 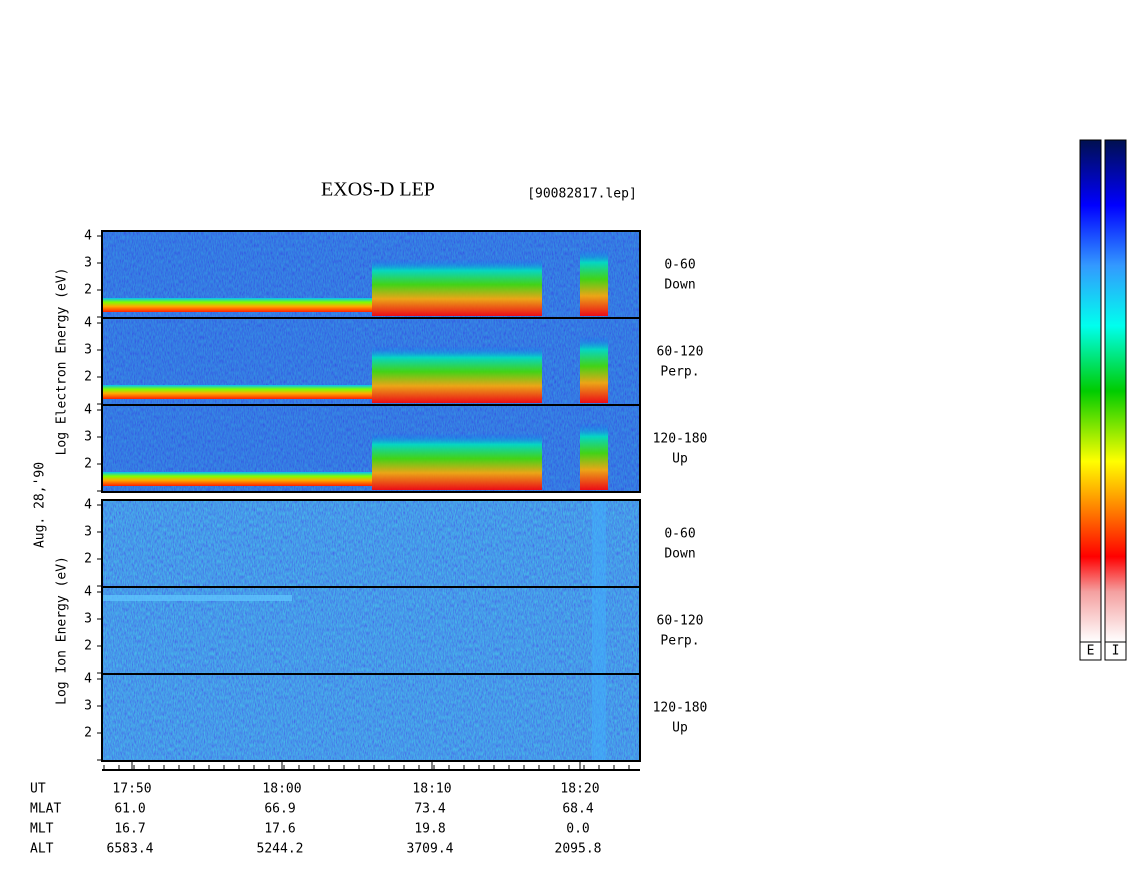 I want to click on y-axis-label: Log Ion Energy (eV), so click(x=62, y=630).